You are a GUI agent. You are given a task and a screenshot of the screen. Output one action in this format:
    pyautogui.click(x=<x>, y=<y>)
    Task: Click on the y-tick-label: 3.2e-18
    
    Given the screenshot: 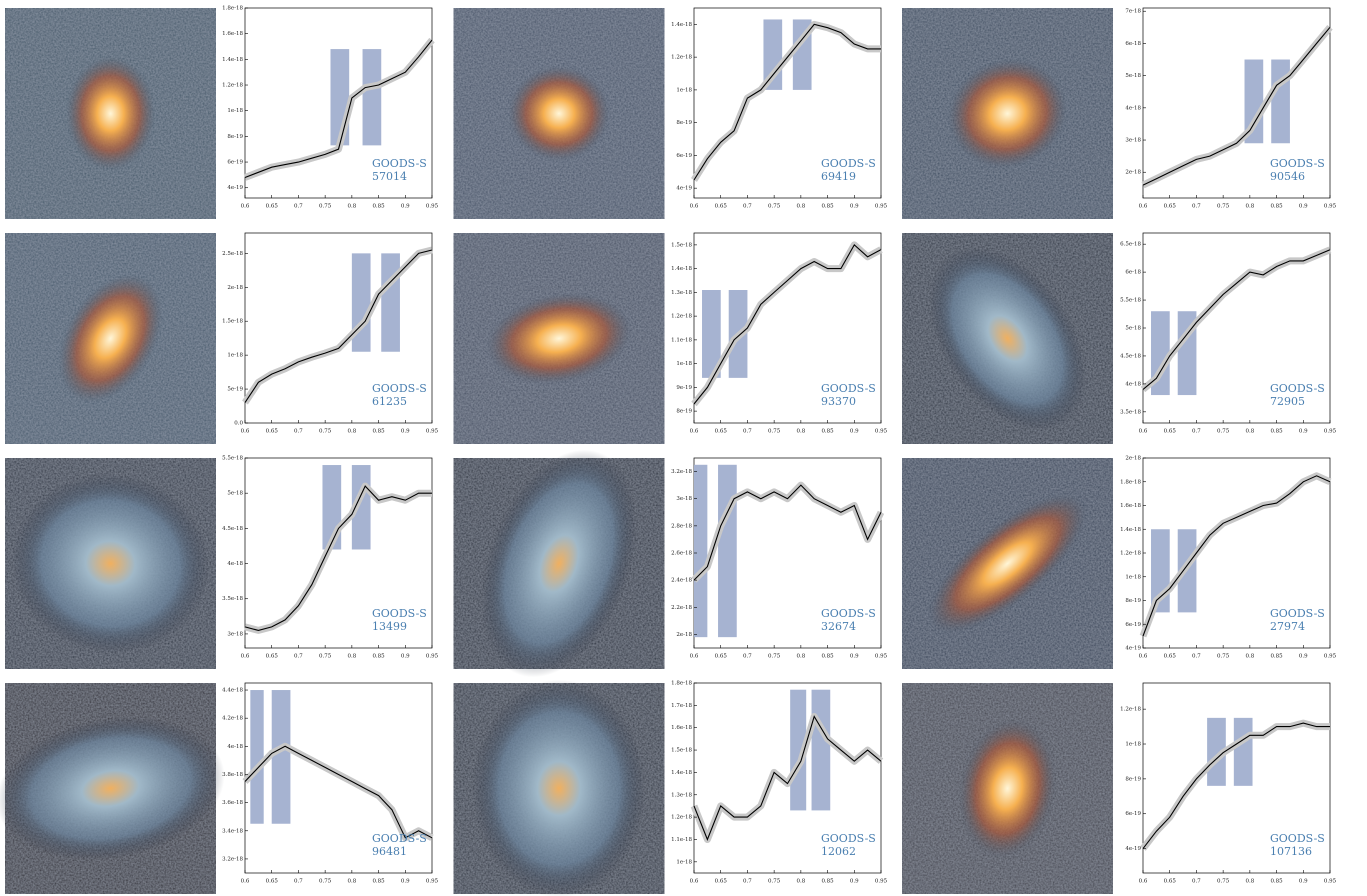 What is the action you would take?
    pyautogui.click(x=232, y=859)
    